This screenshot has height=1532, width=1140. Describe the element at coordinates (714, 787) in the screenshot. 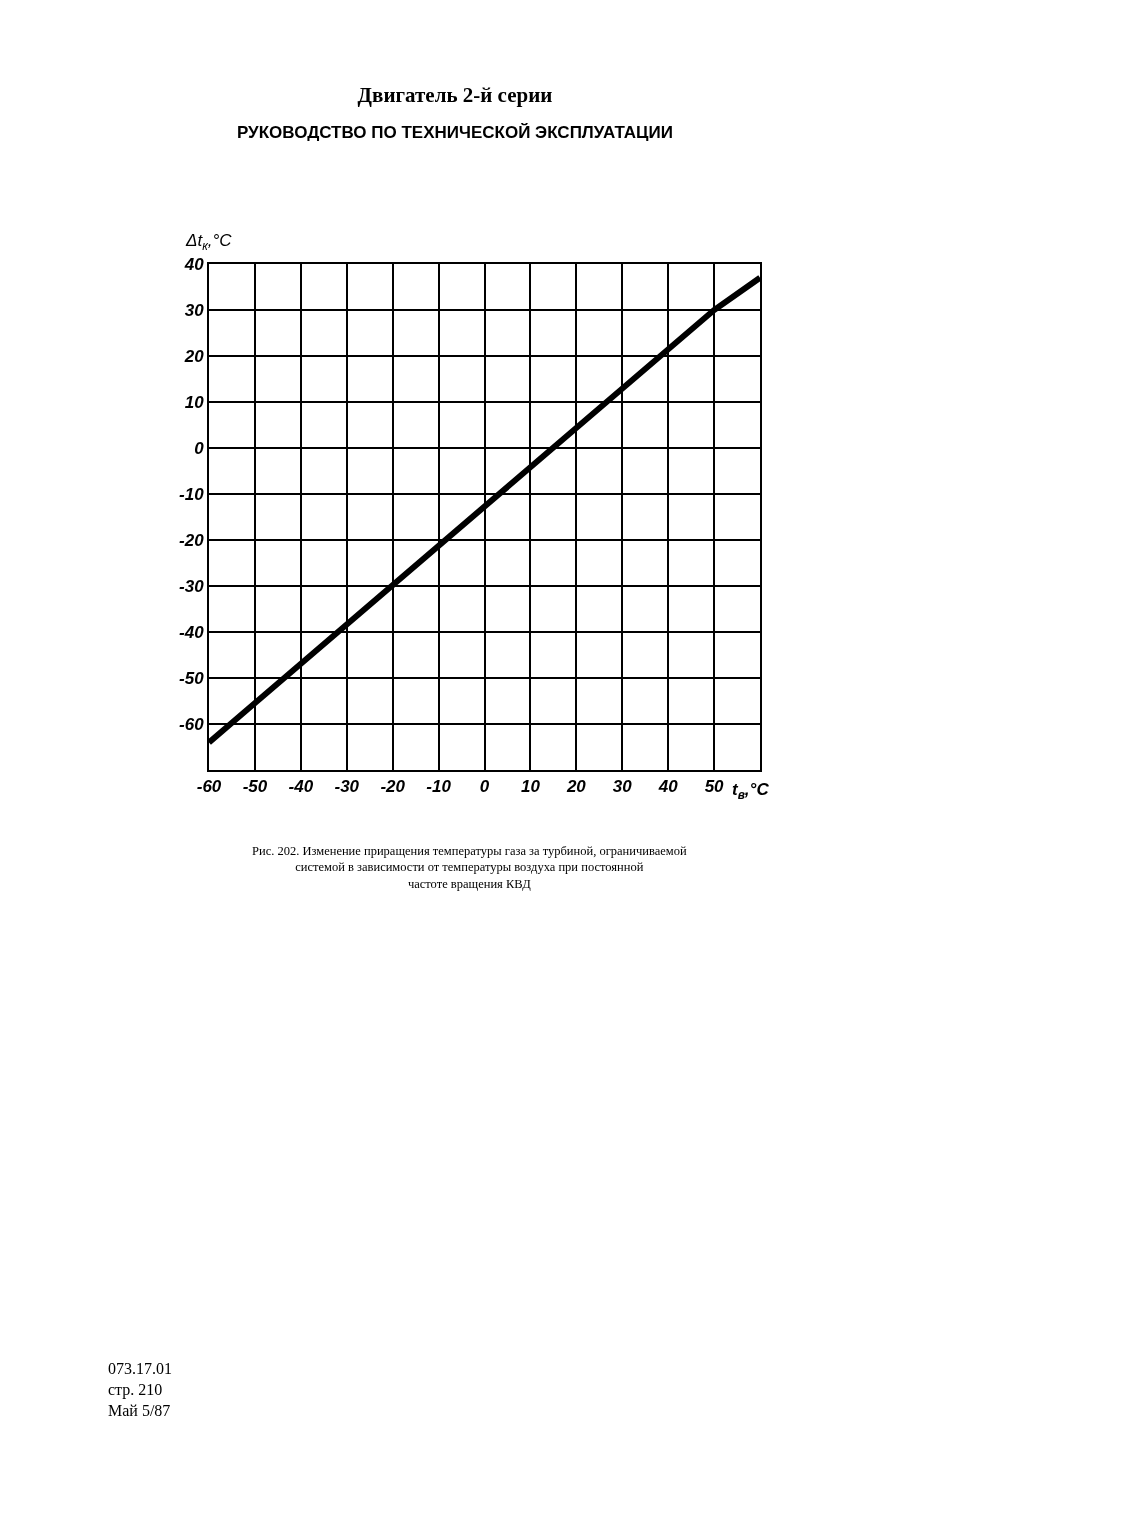

I see `x-tick-label: 50` at that location.